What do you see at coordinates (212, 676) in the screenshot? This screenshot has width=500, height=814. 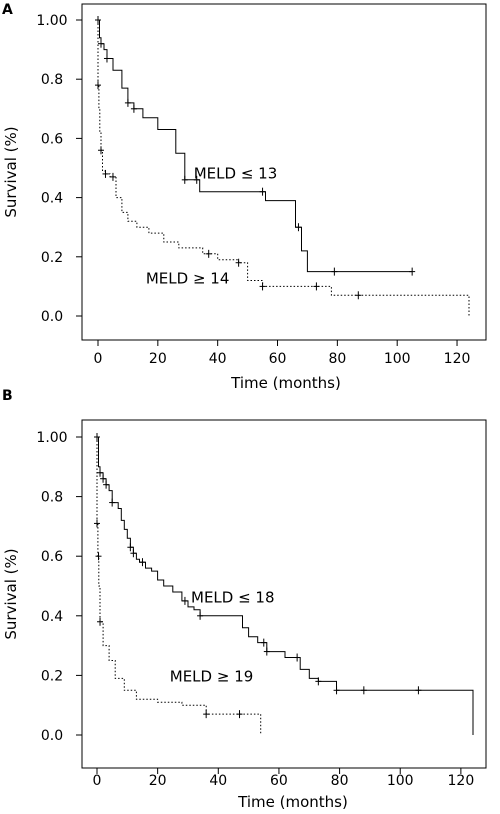 I see `curve-label: MELD ≥ 19` at bounding box center [212, 676].